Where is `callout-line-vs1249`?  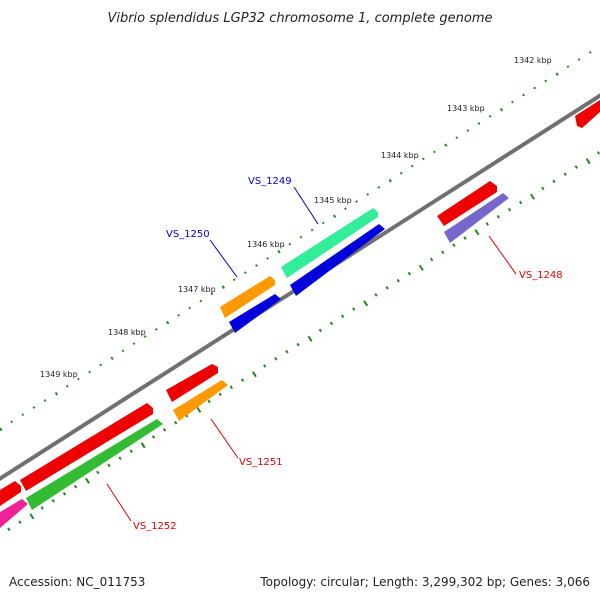
callout-line-vs1249 is located at coordinates (306, 205).